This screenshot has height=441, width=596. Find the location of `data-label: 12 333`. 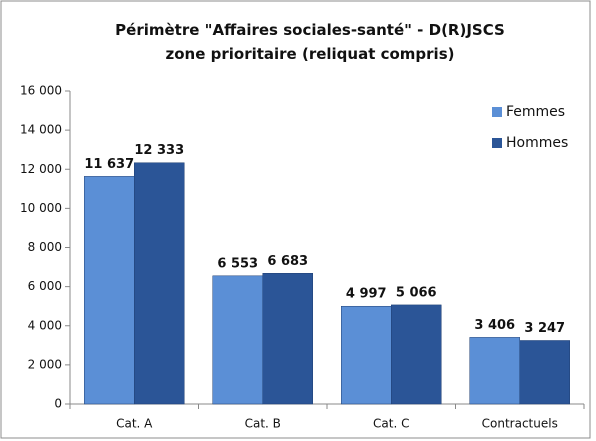

data-label: 12 333 is located at coordinates (159, 150).